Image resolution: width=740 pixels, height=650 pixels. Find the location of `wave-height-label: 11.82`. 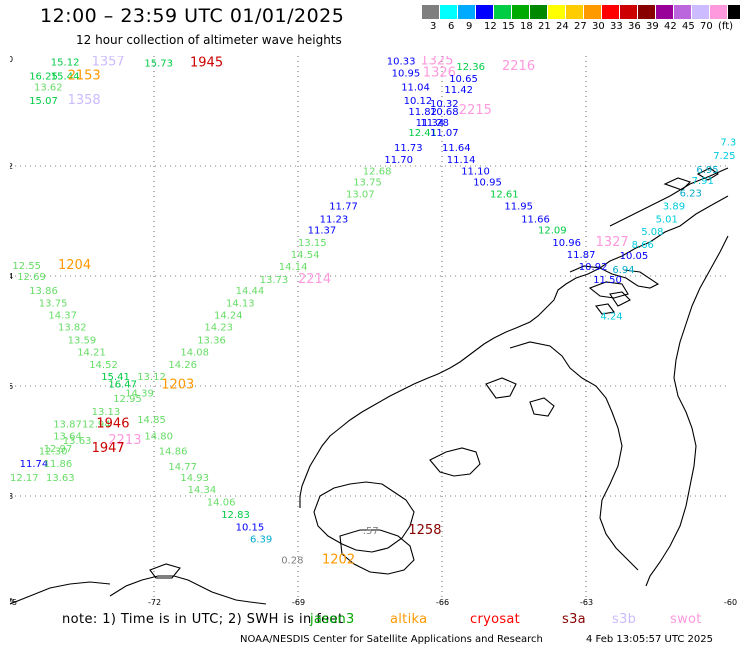

wave-height-label: 11.82 is located at coordinates (422, 112).